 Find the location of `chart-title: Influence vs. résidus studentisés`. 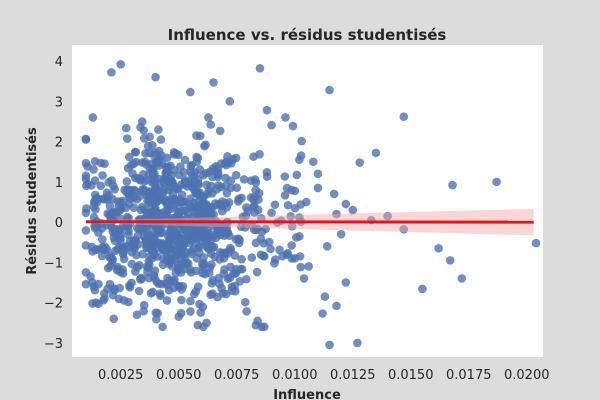

chart-title: Influence vs. résidus studentisés is located at coordinates (307, 35).